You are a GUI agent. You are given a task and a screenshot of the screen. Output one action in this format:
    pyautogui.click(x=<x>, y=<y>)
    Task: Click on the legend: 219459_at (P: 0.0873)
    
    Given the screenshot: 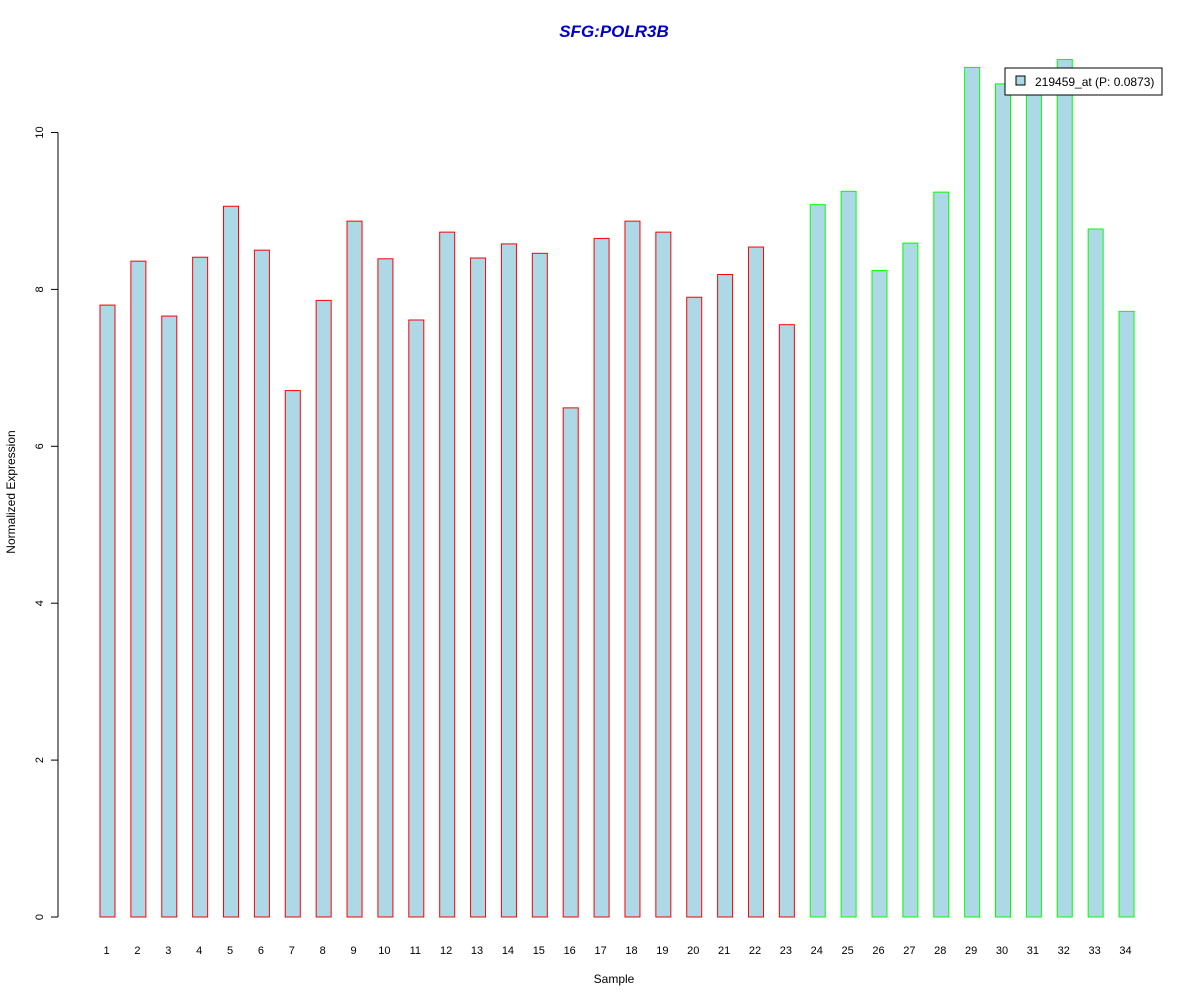 What is the action you would take?
    pyautogui.click(x=1083, y=81)
    